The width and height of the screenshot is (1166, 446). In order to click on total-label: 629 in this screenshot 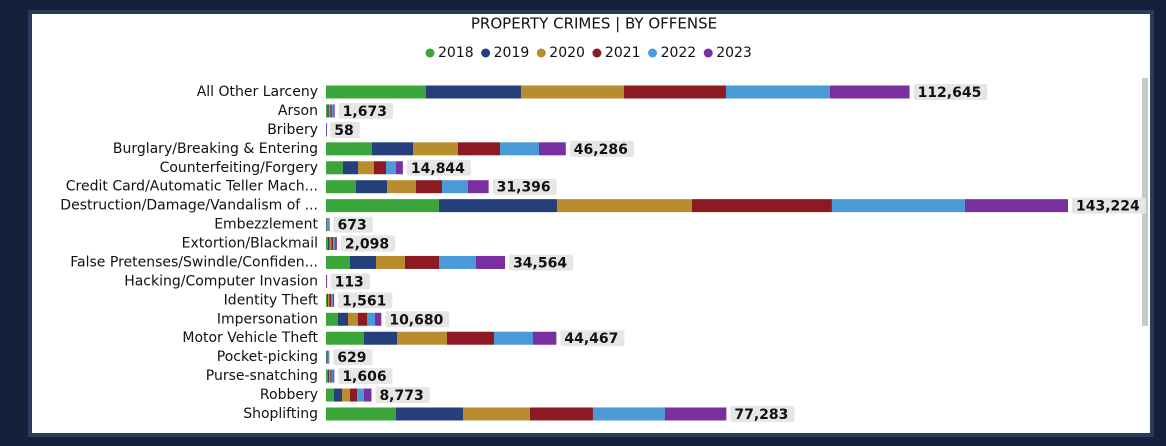, I will do `click(351, 358)`.